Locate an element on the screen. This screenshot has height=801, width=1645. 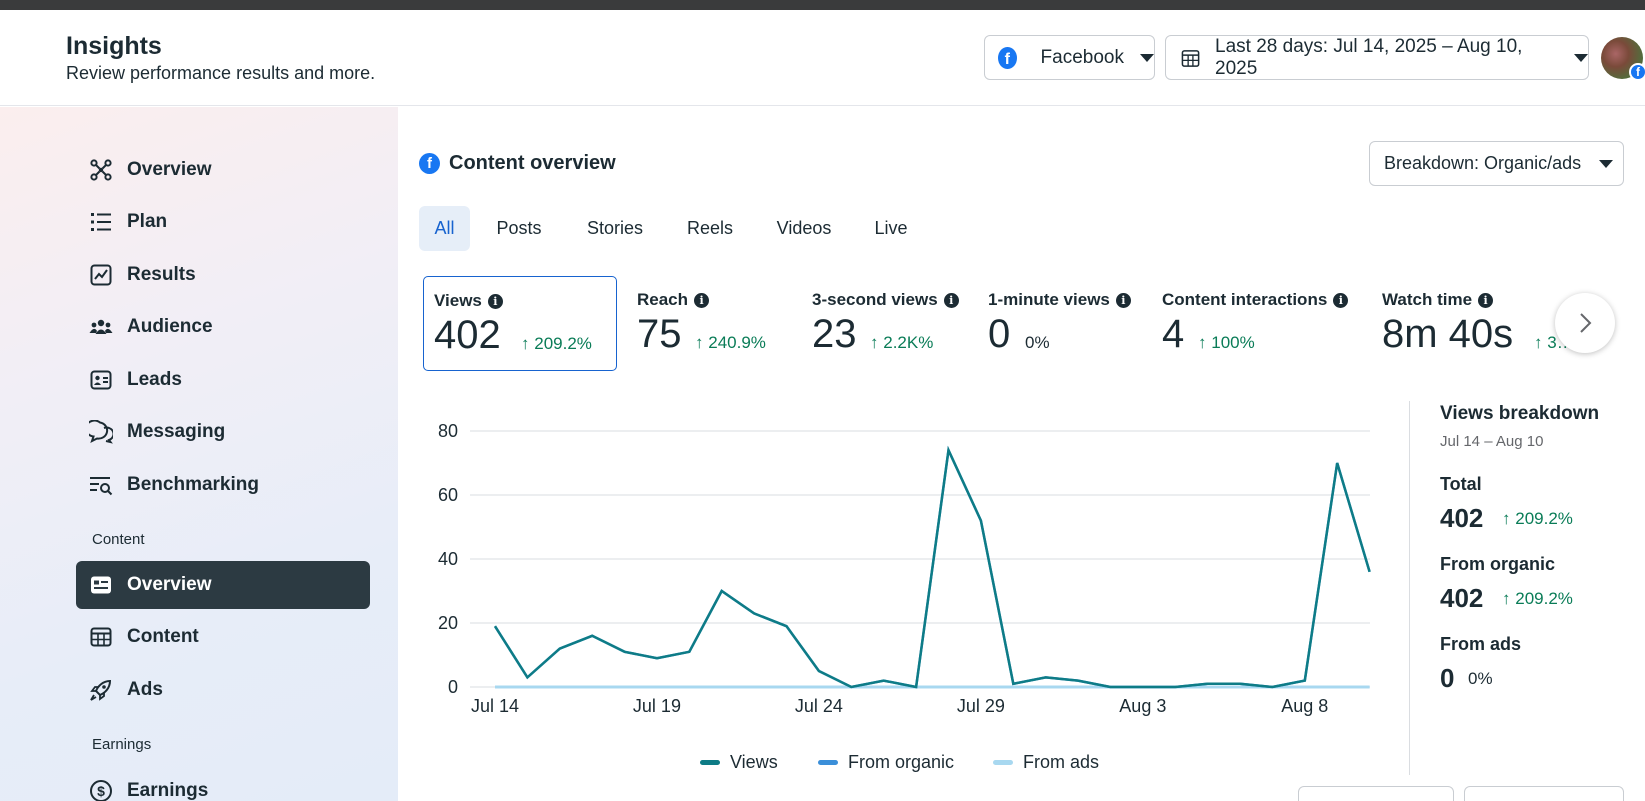
sidebar-item-results: Results is located at coordinates (223, 275).